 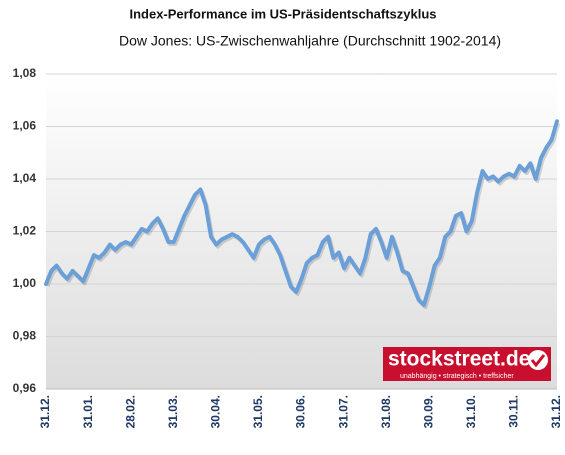 I want to click on y-tick-label: 1,00, so click(x=25, y=283).